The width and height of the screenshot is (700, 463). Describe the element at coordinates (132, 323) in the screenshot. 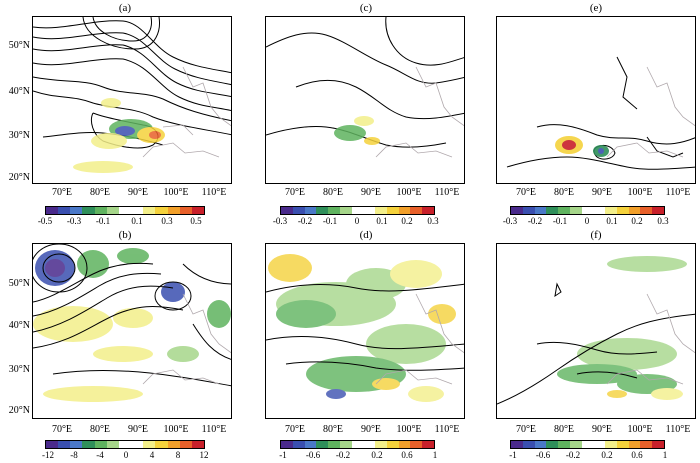

I see `map-b-contours` at that location.